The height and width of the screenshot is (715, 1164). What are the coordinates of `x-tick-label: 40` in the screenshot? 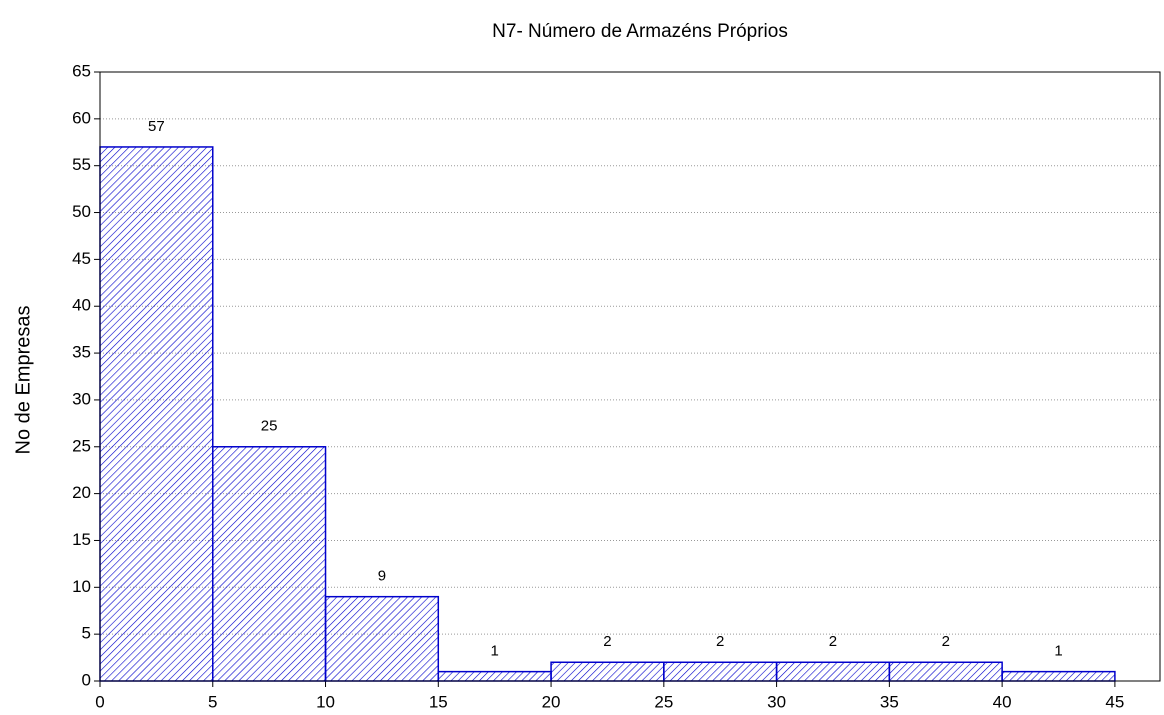 It's located at (1002, 701).